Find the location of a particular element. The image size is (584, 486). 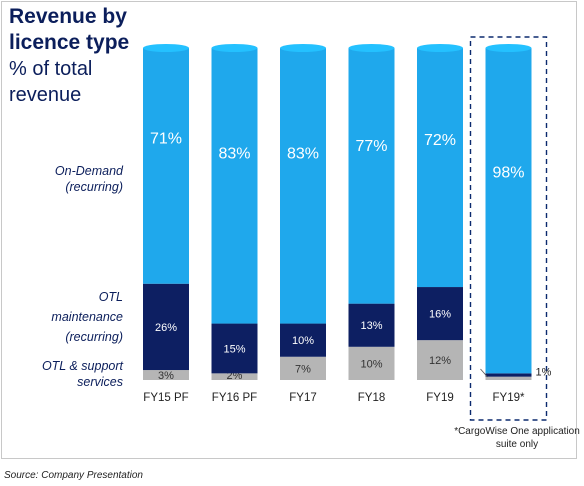

x-tick-label: FY19 is located at coordinates (440, 398).